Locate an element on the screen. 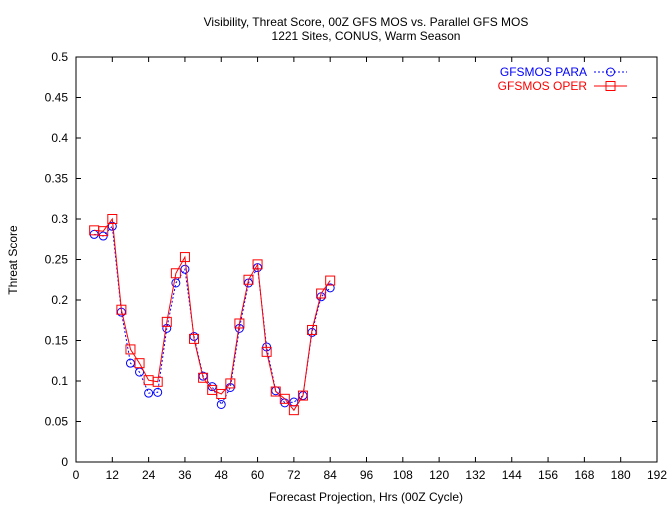 Image resolution: width=670 pixels, height=505 pixels. y-tick-label: 0 is located at coordinates (64, 462).